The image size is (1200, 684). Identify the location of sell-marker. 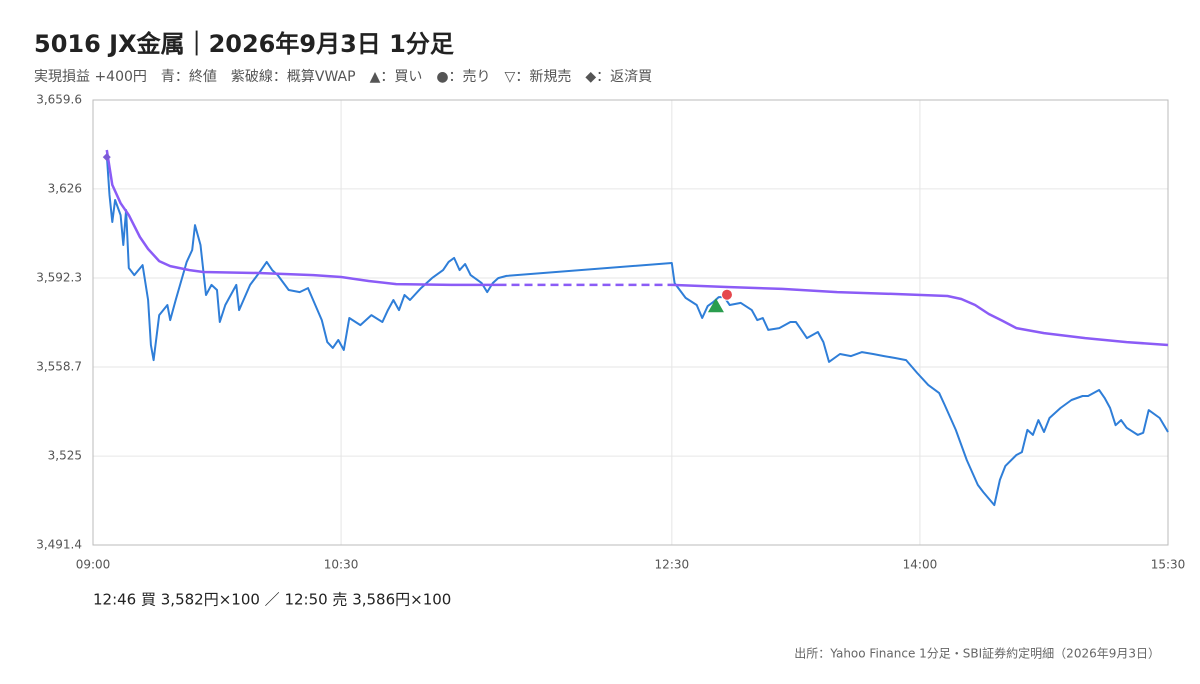
(726, 294).